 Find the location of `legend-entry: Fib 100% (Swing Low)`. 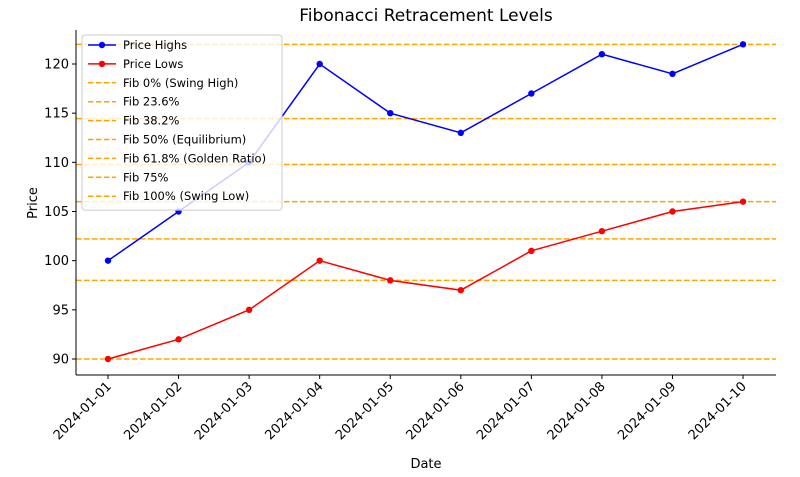

legend-entry: Fib 100% (Swing Low) is located at coordinates (168, 196).